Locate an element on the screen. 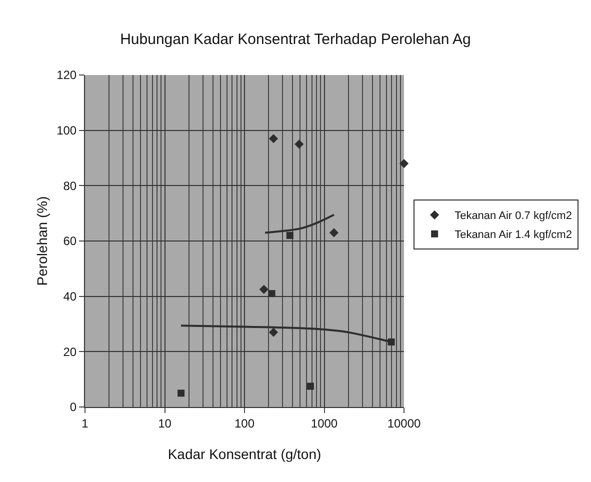 The width and height of the screenshot is (591, 482). legend-label: Tekanan Air 1.4 kgf/cm2 is located at coordinates (513, 235).